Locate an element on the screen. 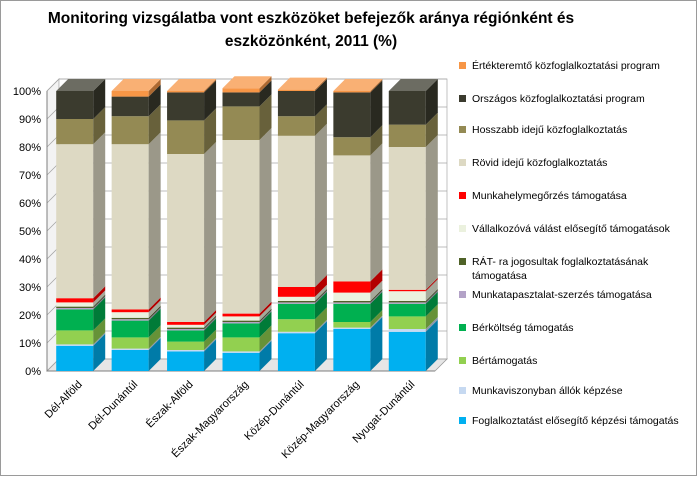 This screenshot has width=697, height=477. y-tick-label: 50% is located at coordinates (30, 232).